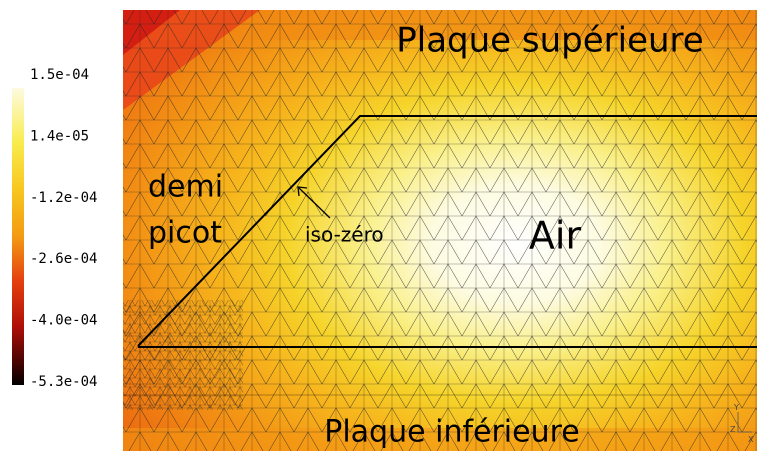  I want to click on half-pin-label: picot, so click(185, 233).